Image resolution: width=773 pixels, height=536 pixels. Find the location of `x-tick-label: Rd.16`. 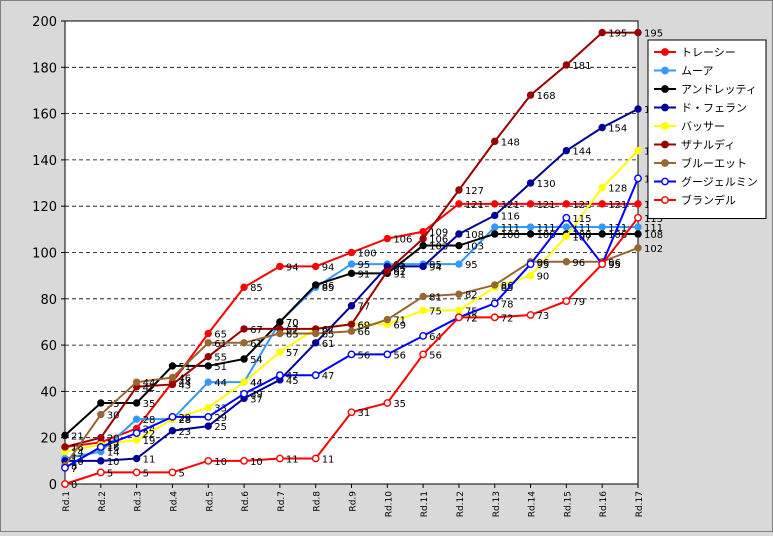

x-tick-label: Rd.16 is located at coordinates (604, 504).